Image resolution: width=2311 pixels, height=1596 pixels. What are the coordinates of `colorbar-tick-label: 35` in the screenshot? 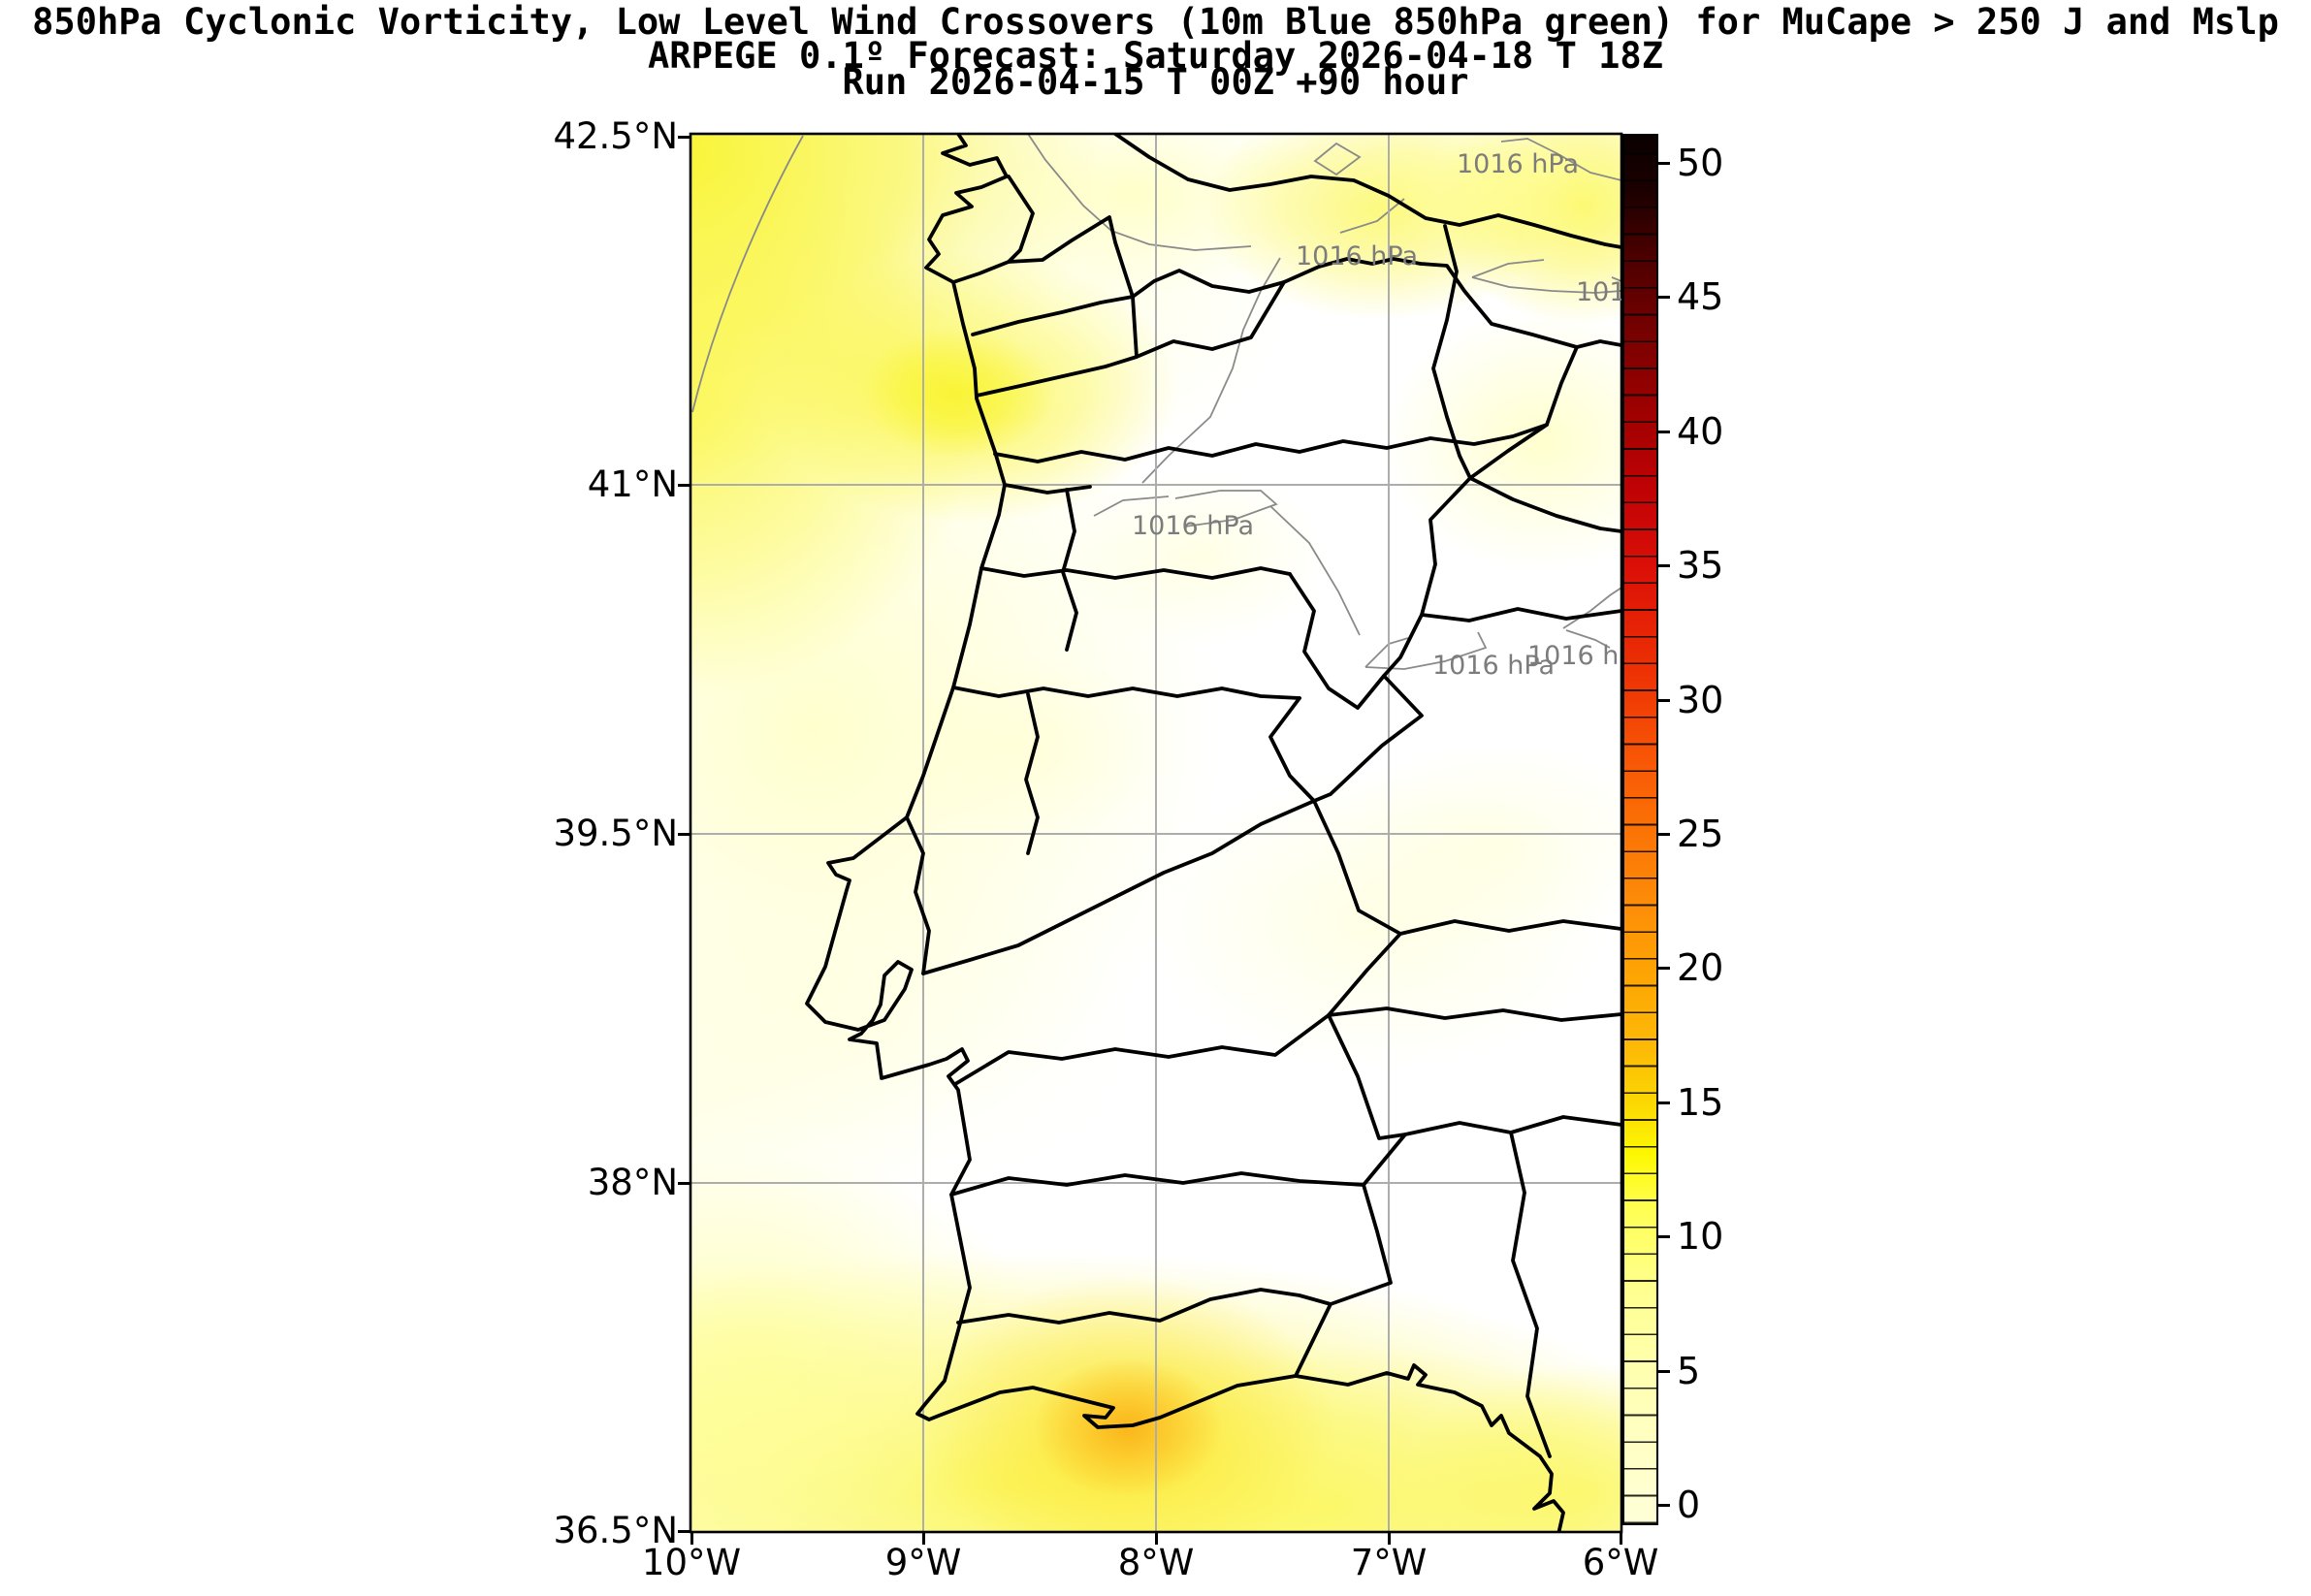 It's located at (1701, 565).